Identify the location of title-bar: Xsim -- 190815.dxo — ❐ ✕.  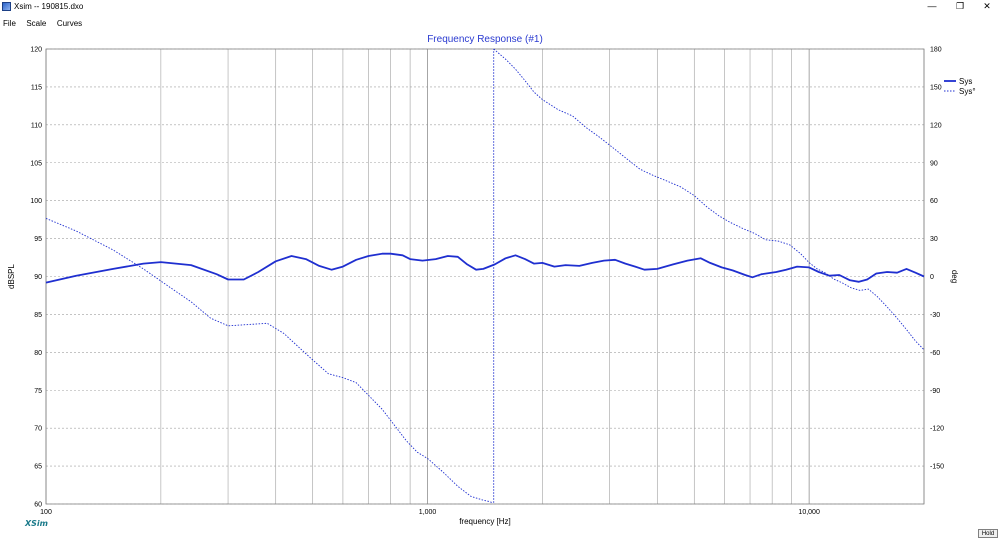
(500, 6).